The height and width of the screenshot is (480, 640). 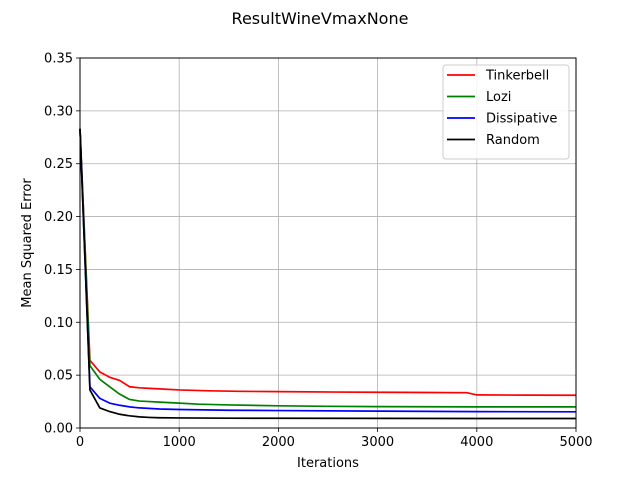 I want to click on legend-box, so click(x=506, y=112).